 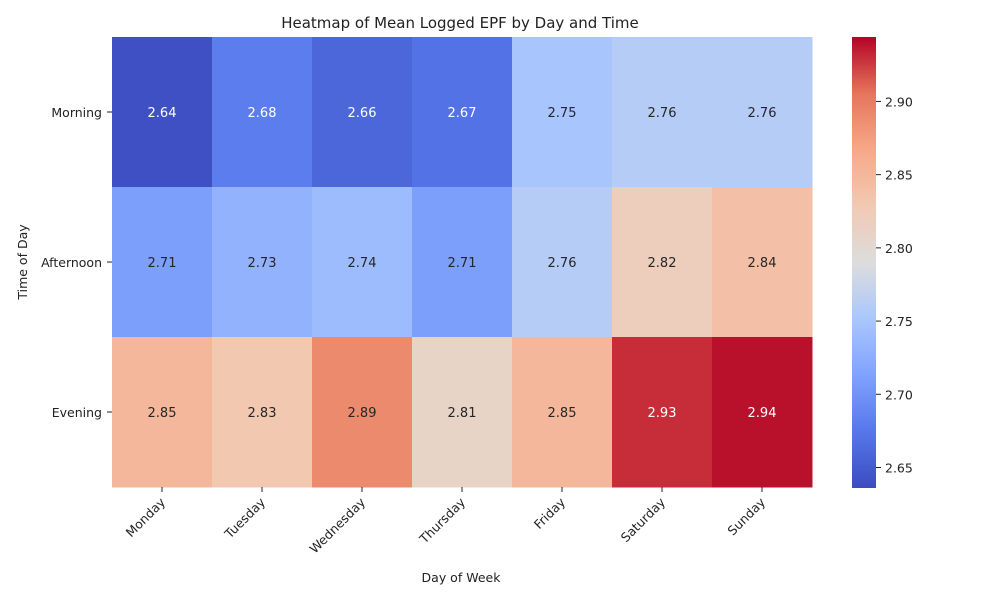 I want to click on cell-value-label: 2.83, so click(x=262, y=413).